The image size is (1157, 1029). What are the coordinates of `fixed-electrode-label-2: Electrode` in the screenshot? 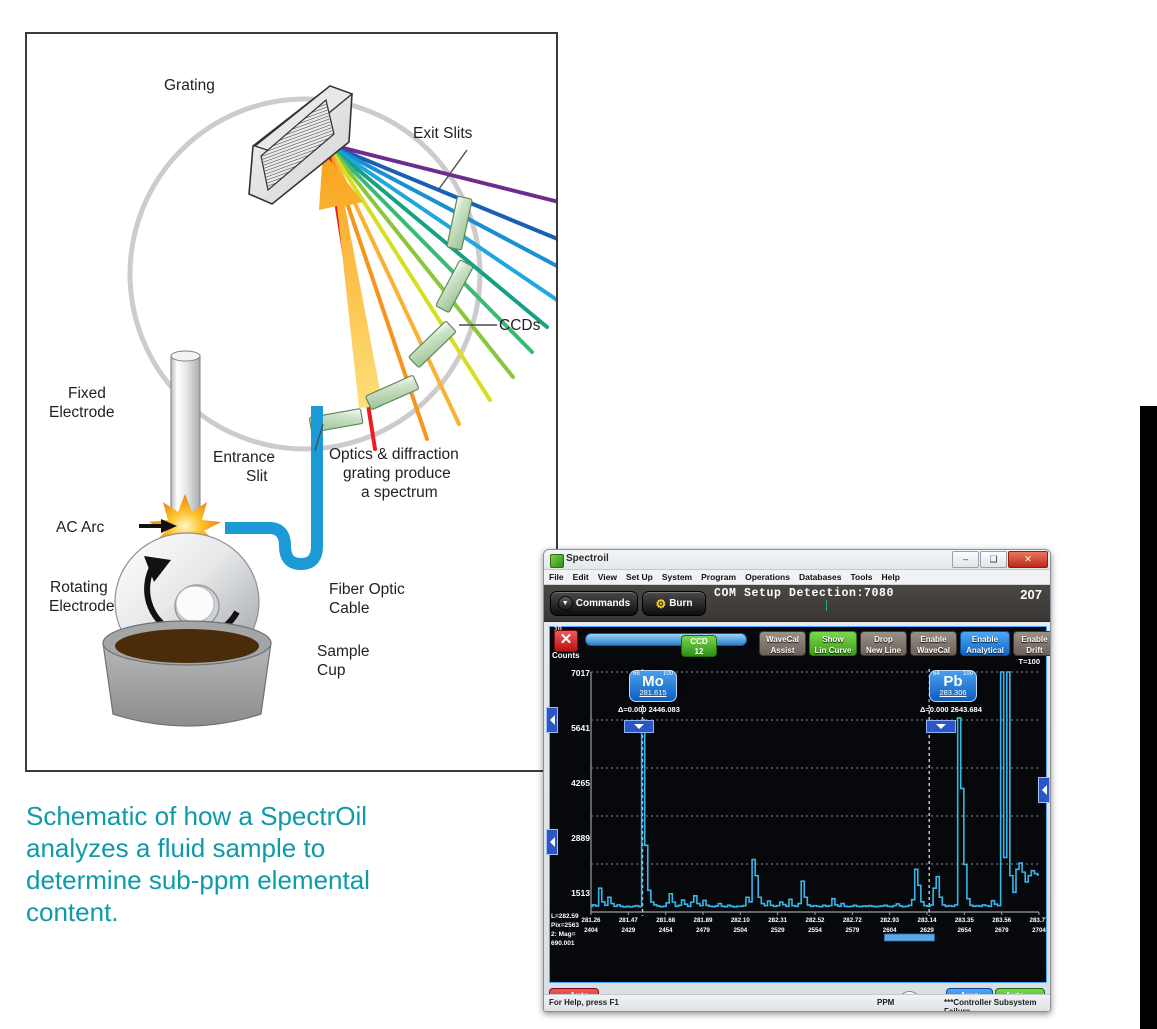 It's located at (81, 412).